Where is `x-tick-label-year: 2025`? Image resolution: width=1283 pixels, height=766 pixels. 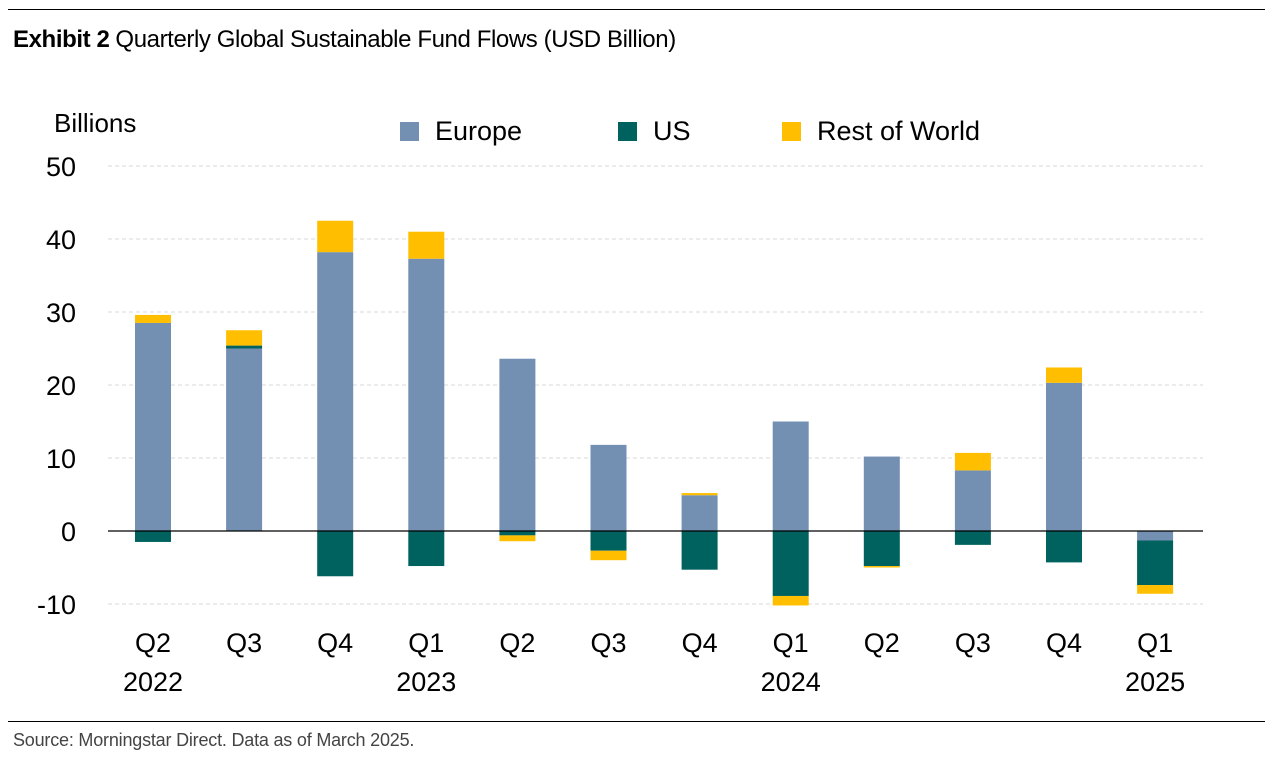
x-tick-label-year: 2025 is located at coordinates (1155, 682).